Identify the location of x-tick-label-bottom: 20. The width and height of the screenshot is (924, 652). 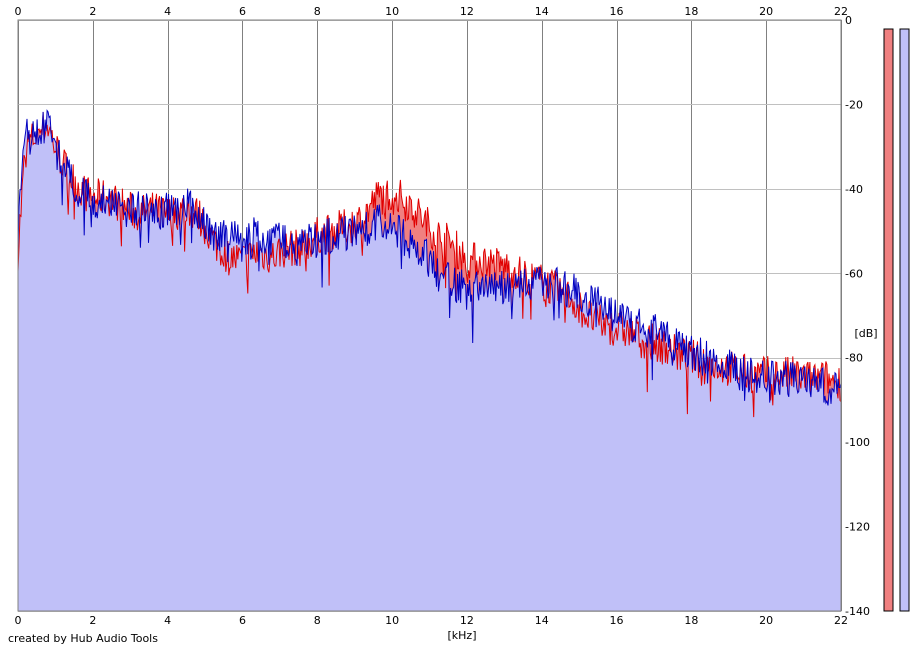
(766, 620).